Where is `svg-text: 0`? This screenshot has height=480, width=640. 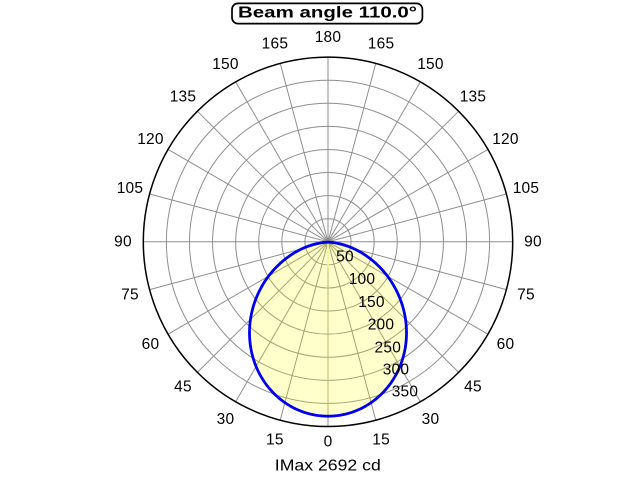
svg-text: 0 is located at coordinates (328, 442).